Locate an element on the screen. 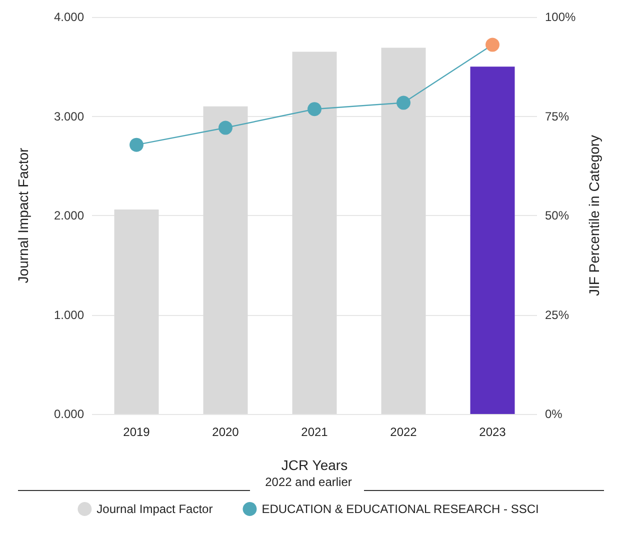  text: 2022 and earlier is located at coordinates (308, 482).